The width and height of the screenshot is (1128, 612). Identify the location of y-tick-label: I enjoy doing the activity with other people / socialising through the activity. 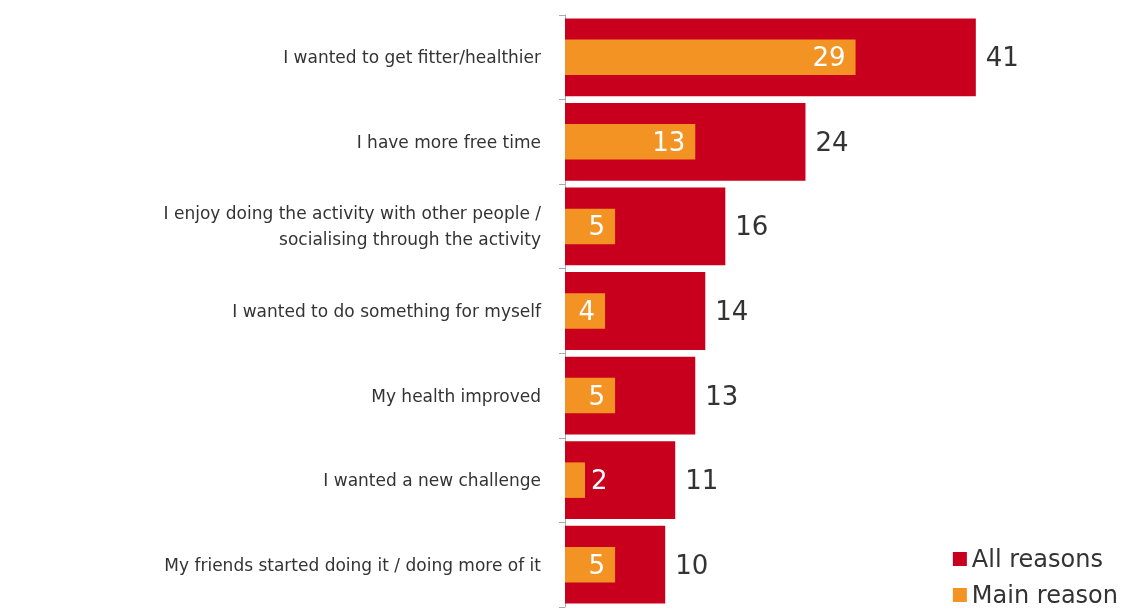
(352, 226).